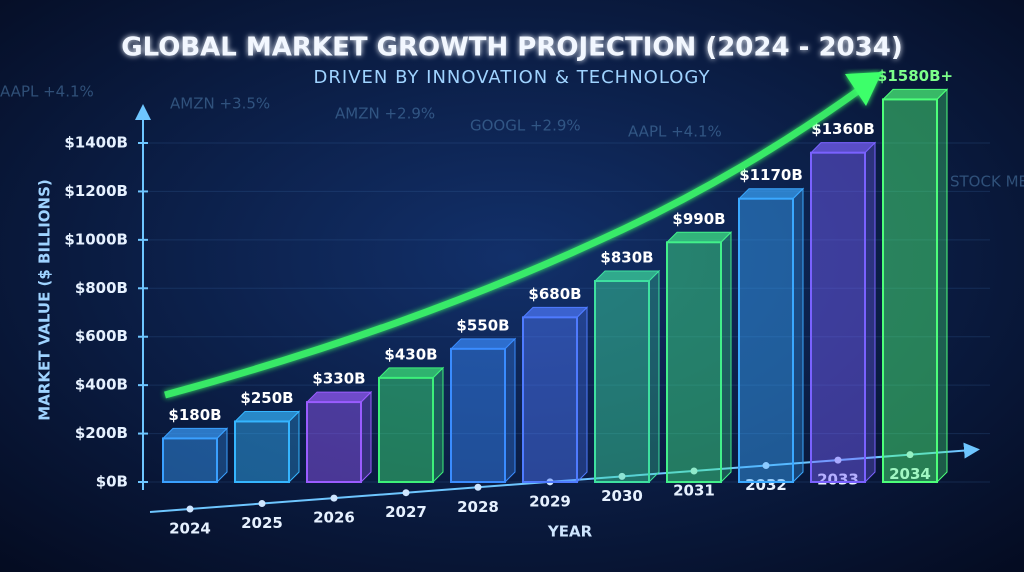 The image size is (1024, 572). What do you see at coordinates (385, 114) in the screenshot?
I see `background-ticker: AMZN +2.9%` at bounding box center [385, 114].